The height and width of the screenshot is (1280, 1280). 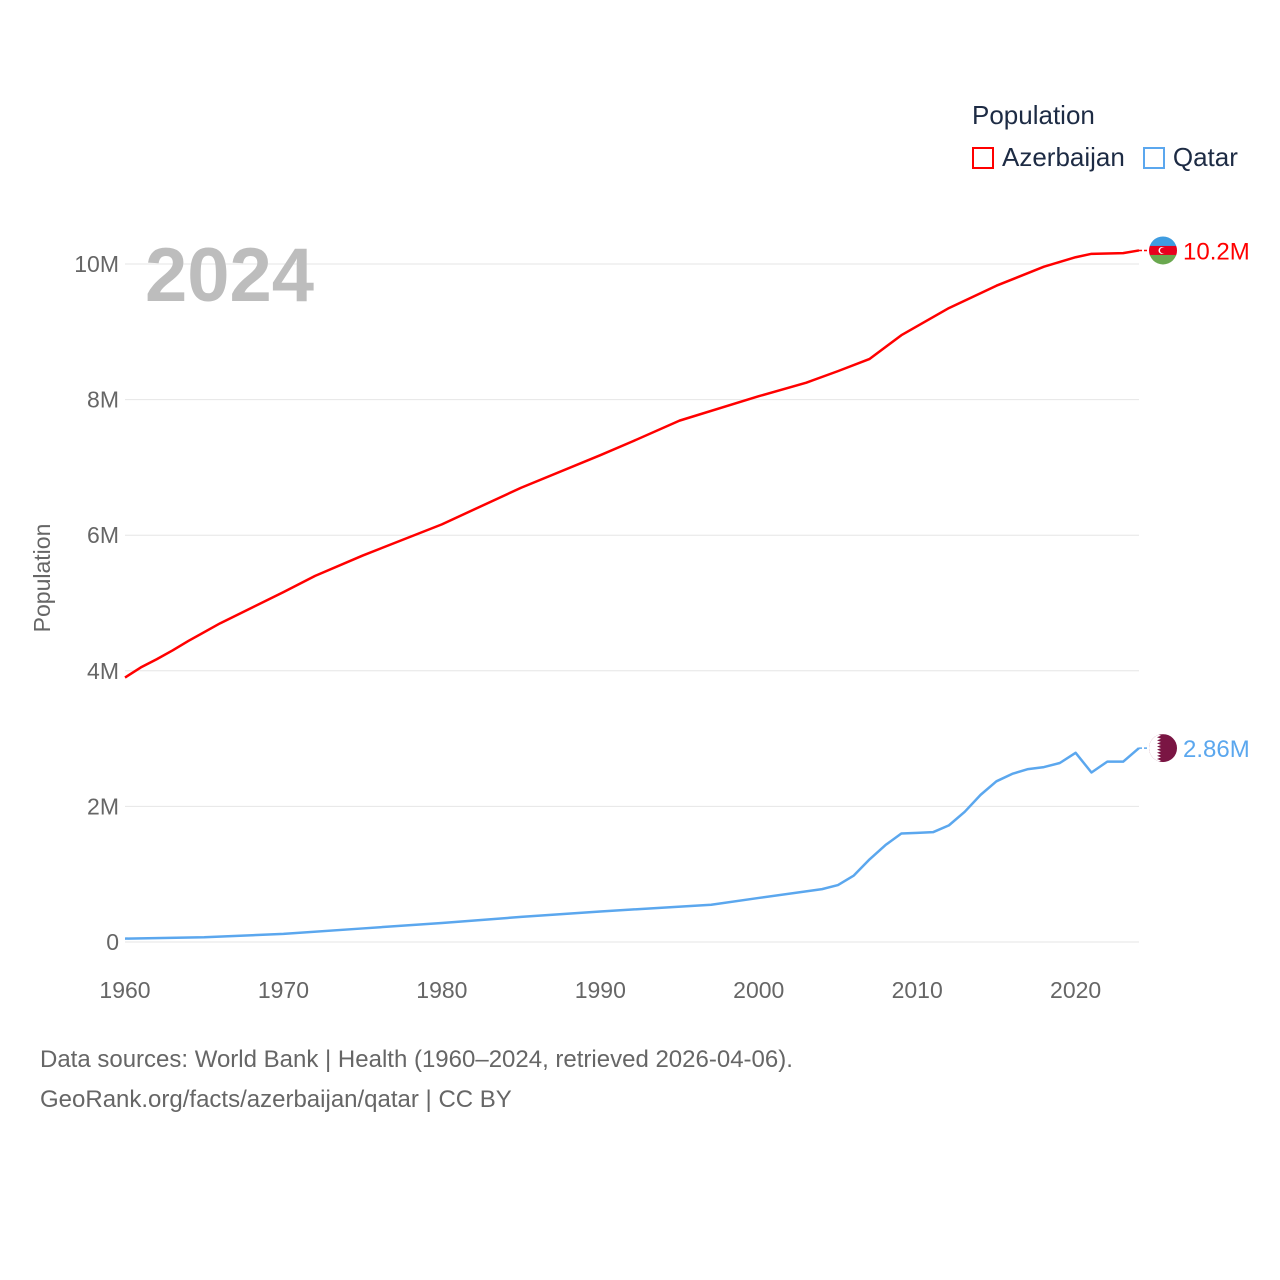 I want to click on legend-title: Population, so click(x=1033, y=115).